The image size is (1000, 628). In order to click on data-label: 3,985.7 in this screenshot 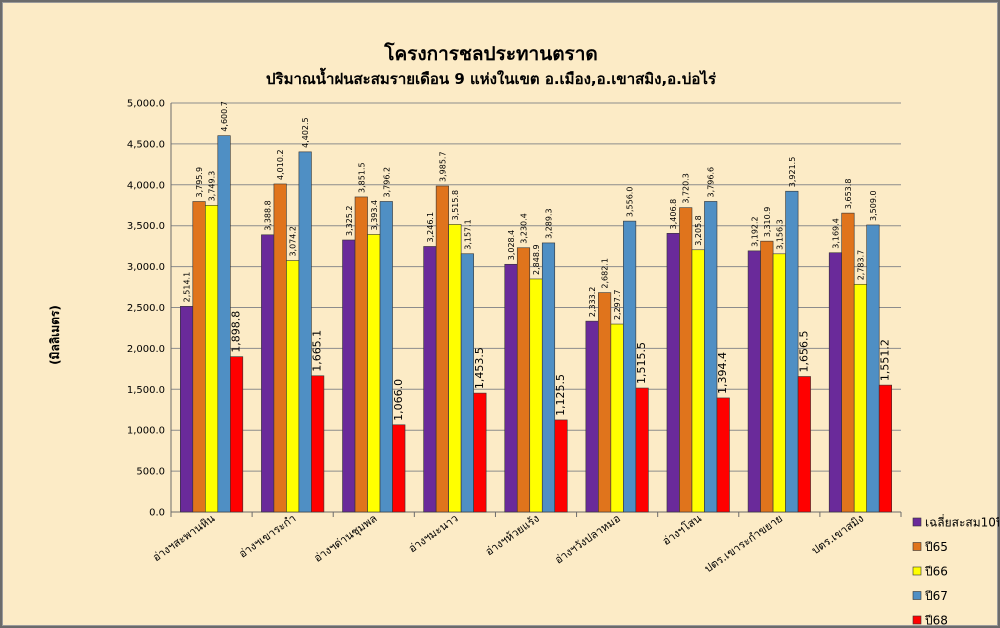, I will do `click(442, 166)`.